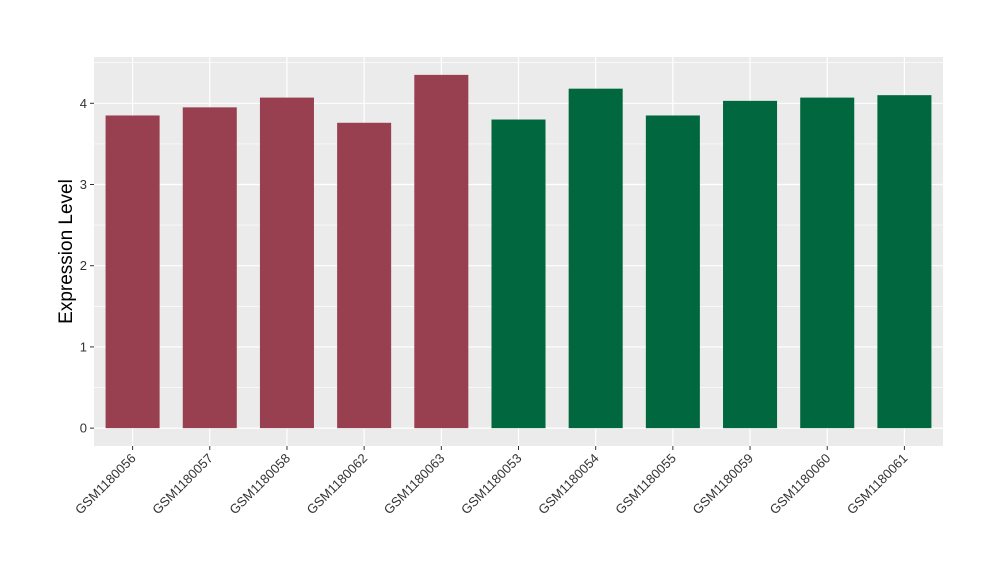  Describe the element at coordinates (364, 275) in the screenshot. I see `bar-GSM1180062` at that location.